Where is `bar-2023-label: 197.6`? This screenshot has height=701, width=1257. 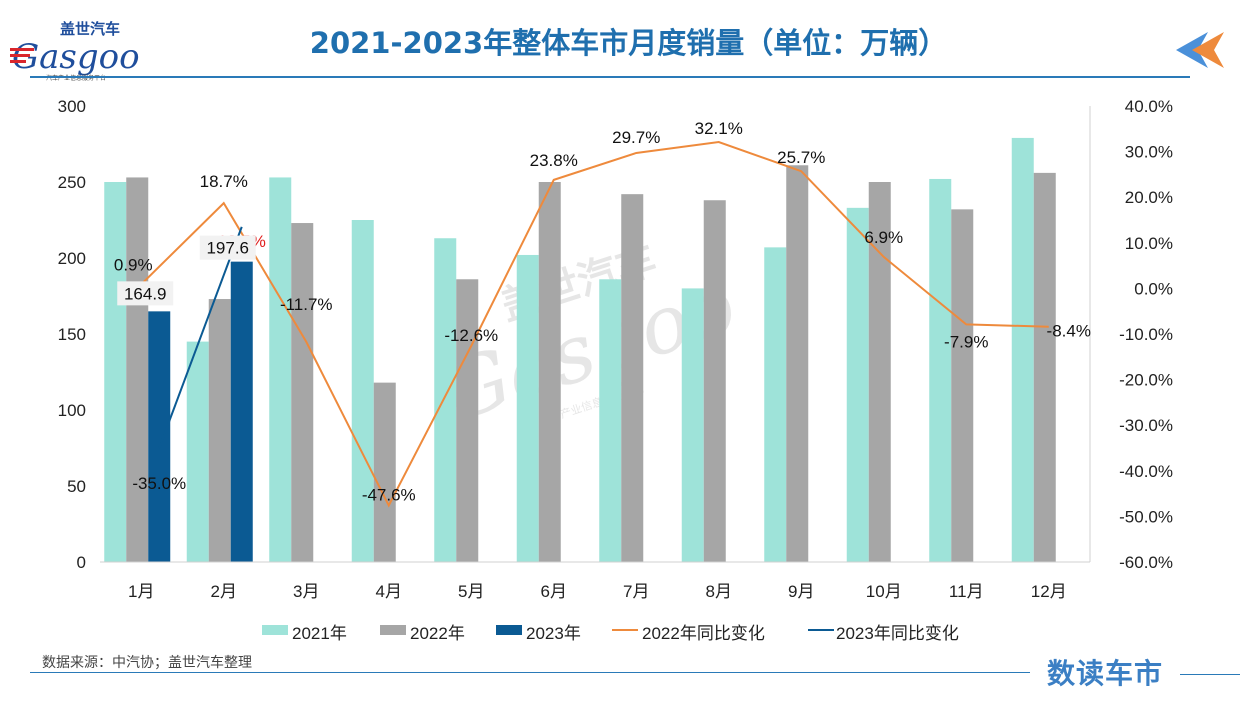
bar-2023-label: 197.6 is located at coordinates (227, 248).